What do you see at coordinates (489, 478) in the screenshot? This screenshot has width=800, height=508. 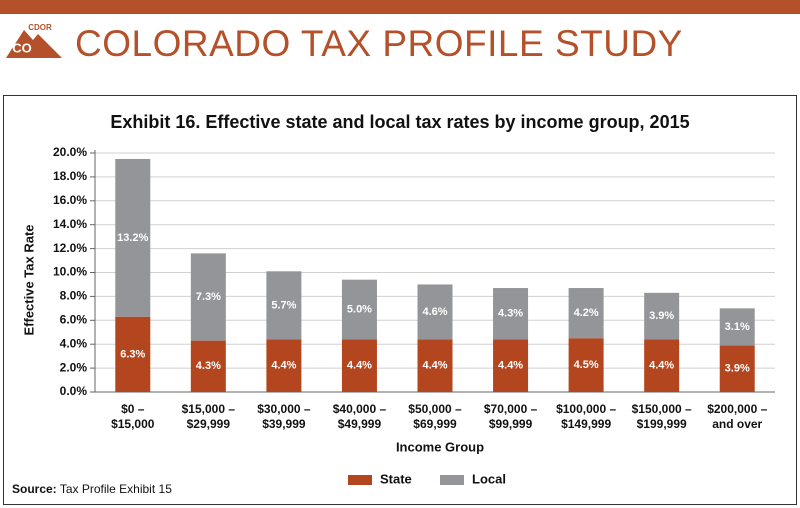 I see `legend-label: Local` at bounding box center [489, 478].